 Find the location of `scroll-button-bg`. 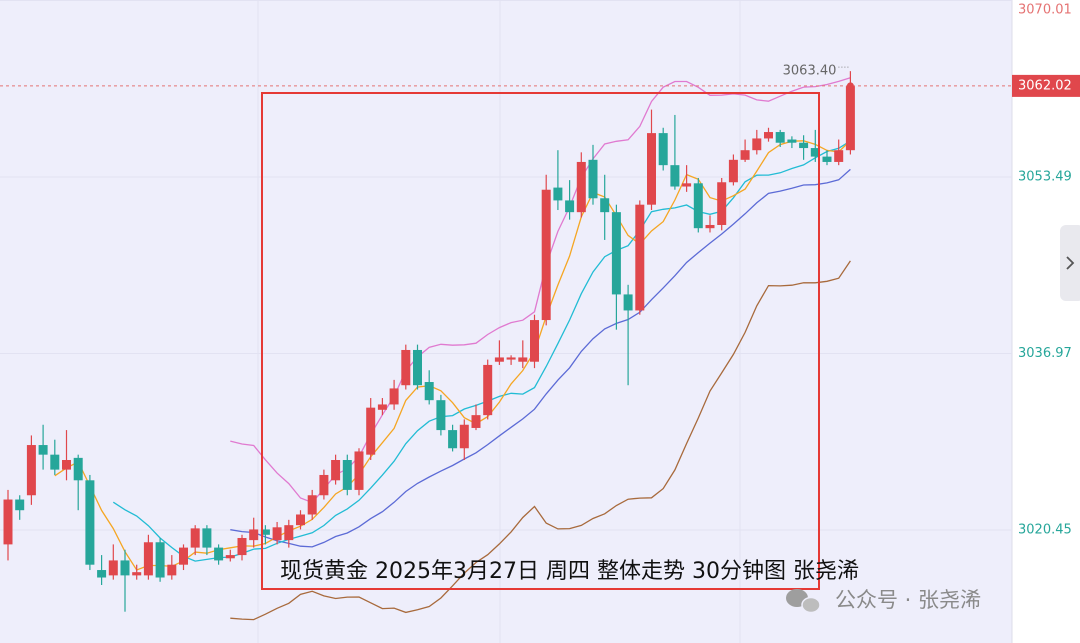

scroll-button-bg is located at coordinates (1070, 263).